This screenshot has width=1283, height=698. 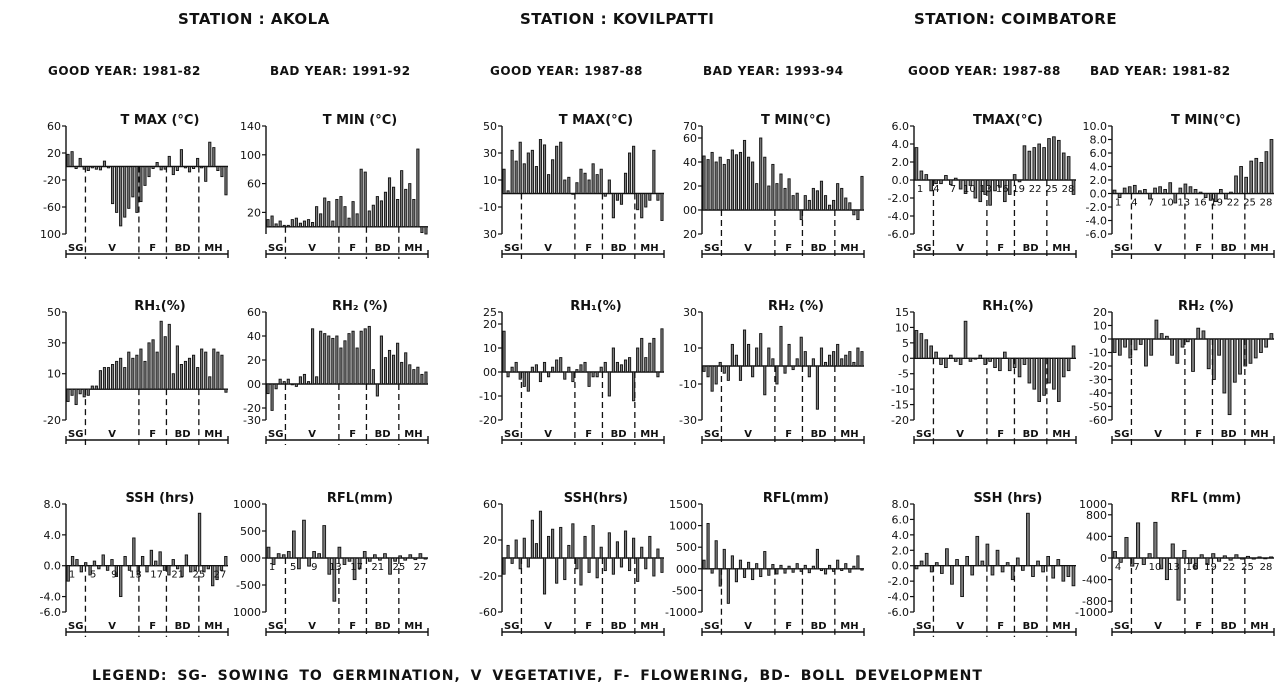 What do you see at coordinates (360, 498) in the screenshot?
I see `chart-title: RFL(mm)` at bounding box center [360, 498].